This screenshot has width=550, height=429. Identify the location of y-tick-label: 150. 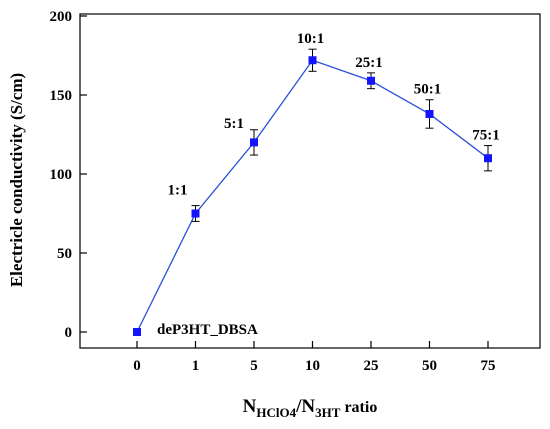
(61, 96).